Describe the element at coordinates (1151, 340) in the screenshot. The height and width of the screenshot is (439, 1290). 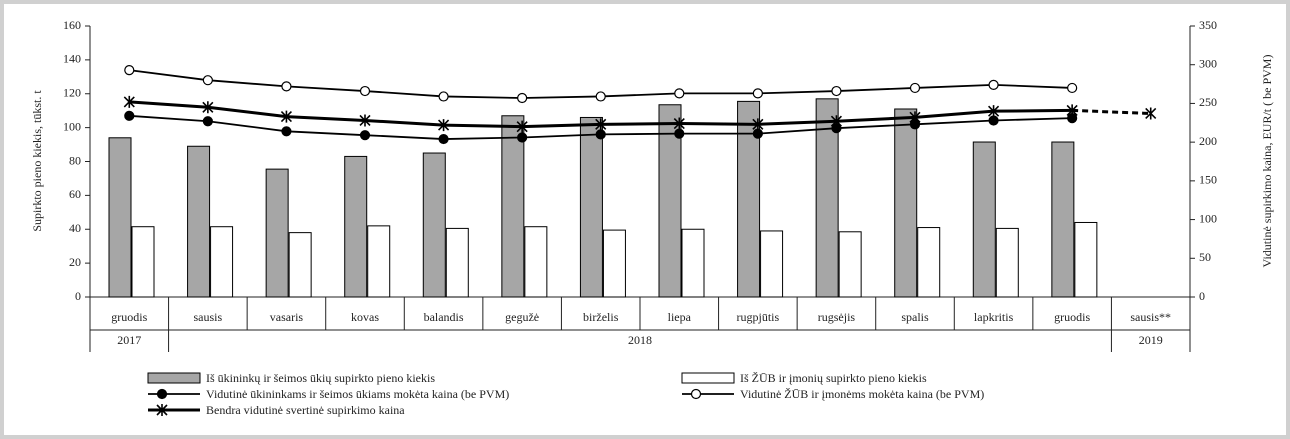
I see `year-label: 2019` at that location.